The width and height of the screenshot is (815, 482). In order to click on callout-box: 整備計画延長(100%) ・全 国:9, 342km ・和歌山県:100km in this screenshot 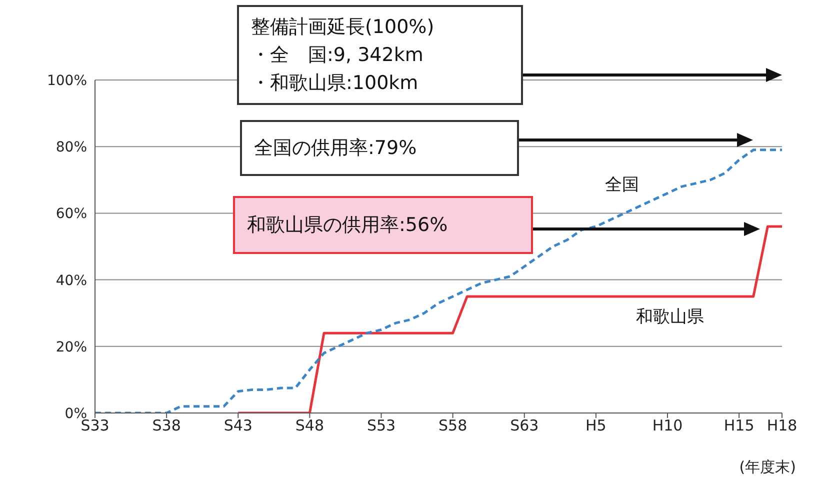, I will do `click(380, 55)`.